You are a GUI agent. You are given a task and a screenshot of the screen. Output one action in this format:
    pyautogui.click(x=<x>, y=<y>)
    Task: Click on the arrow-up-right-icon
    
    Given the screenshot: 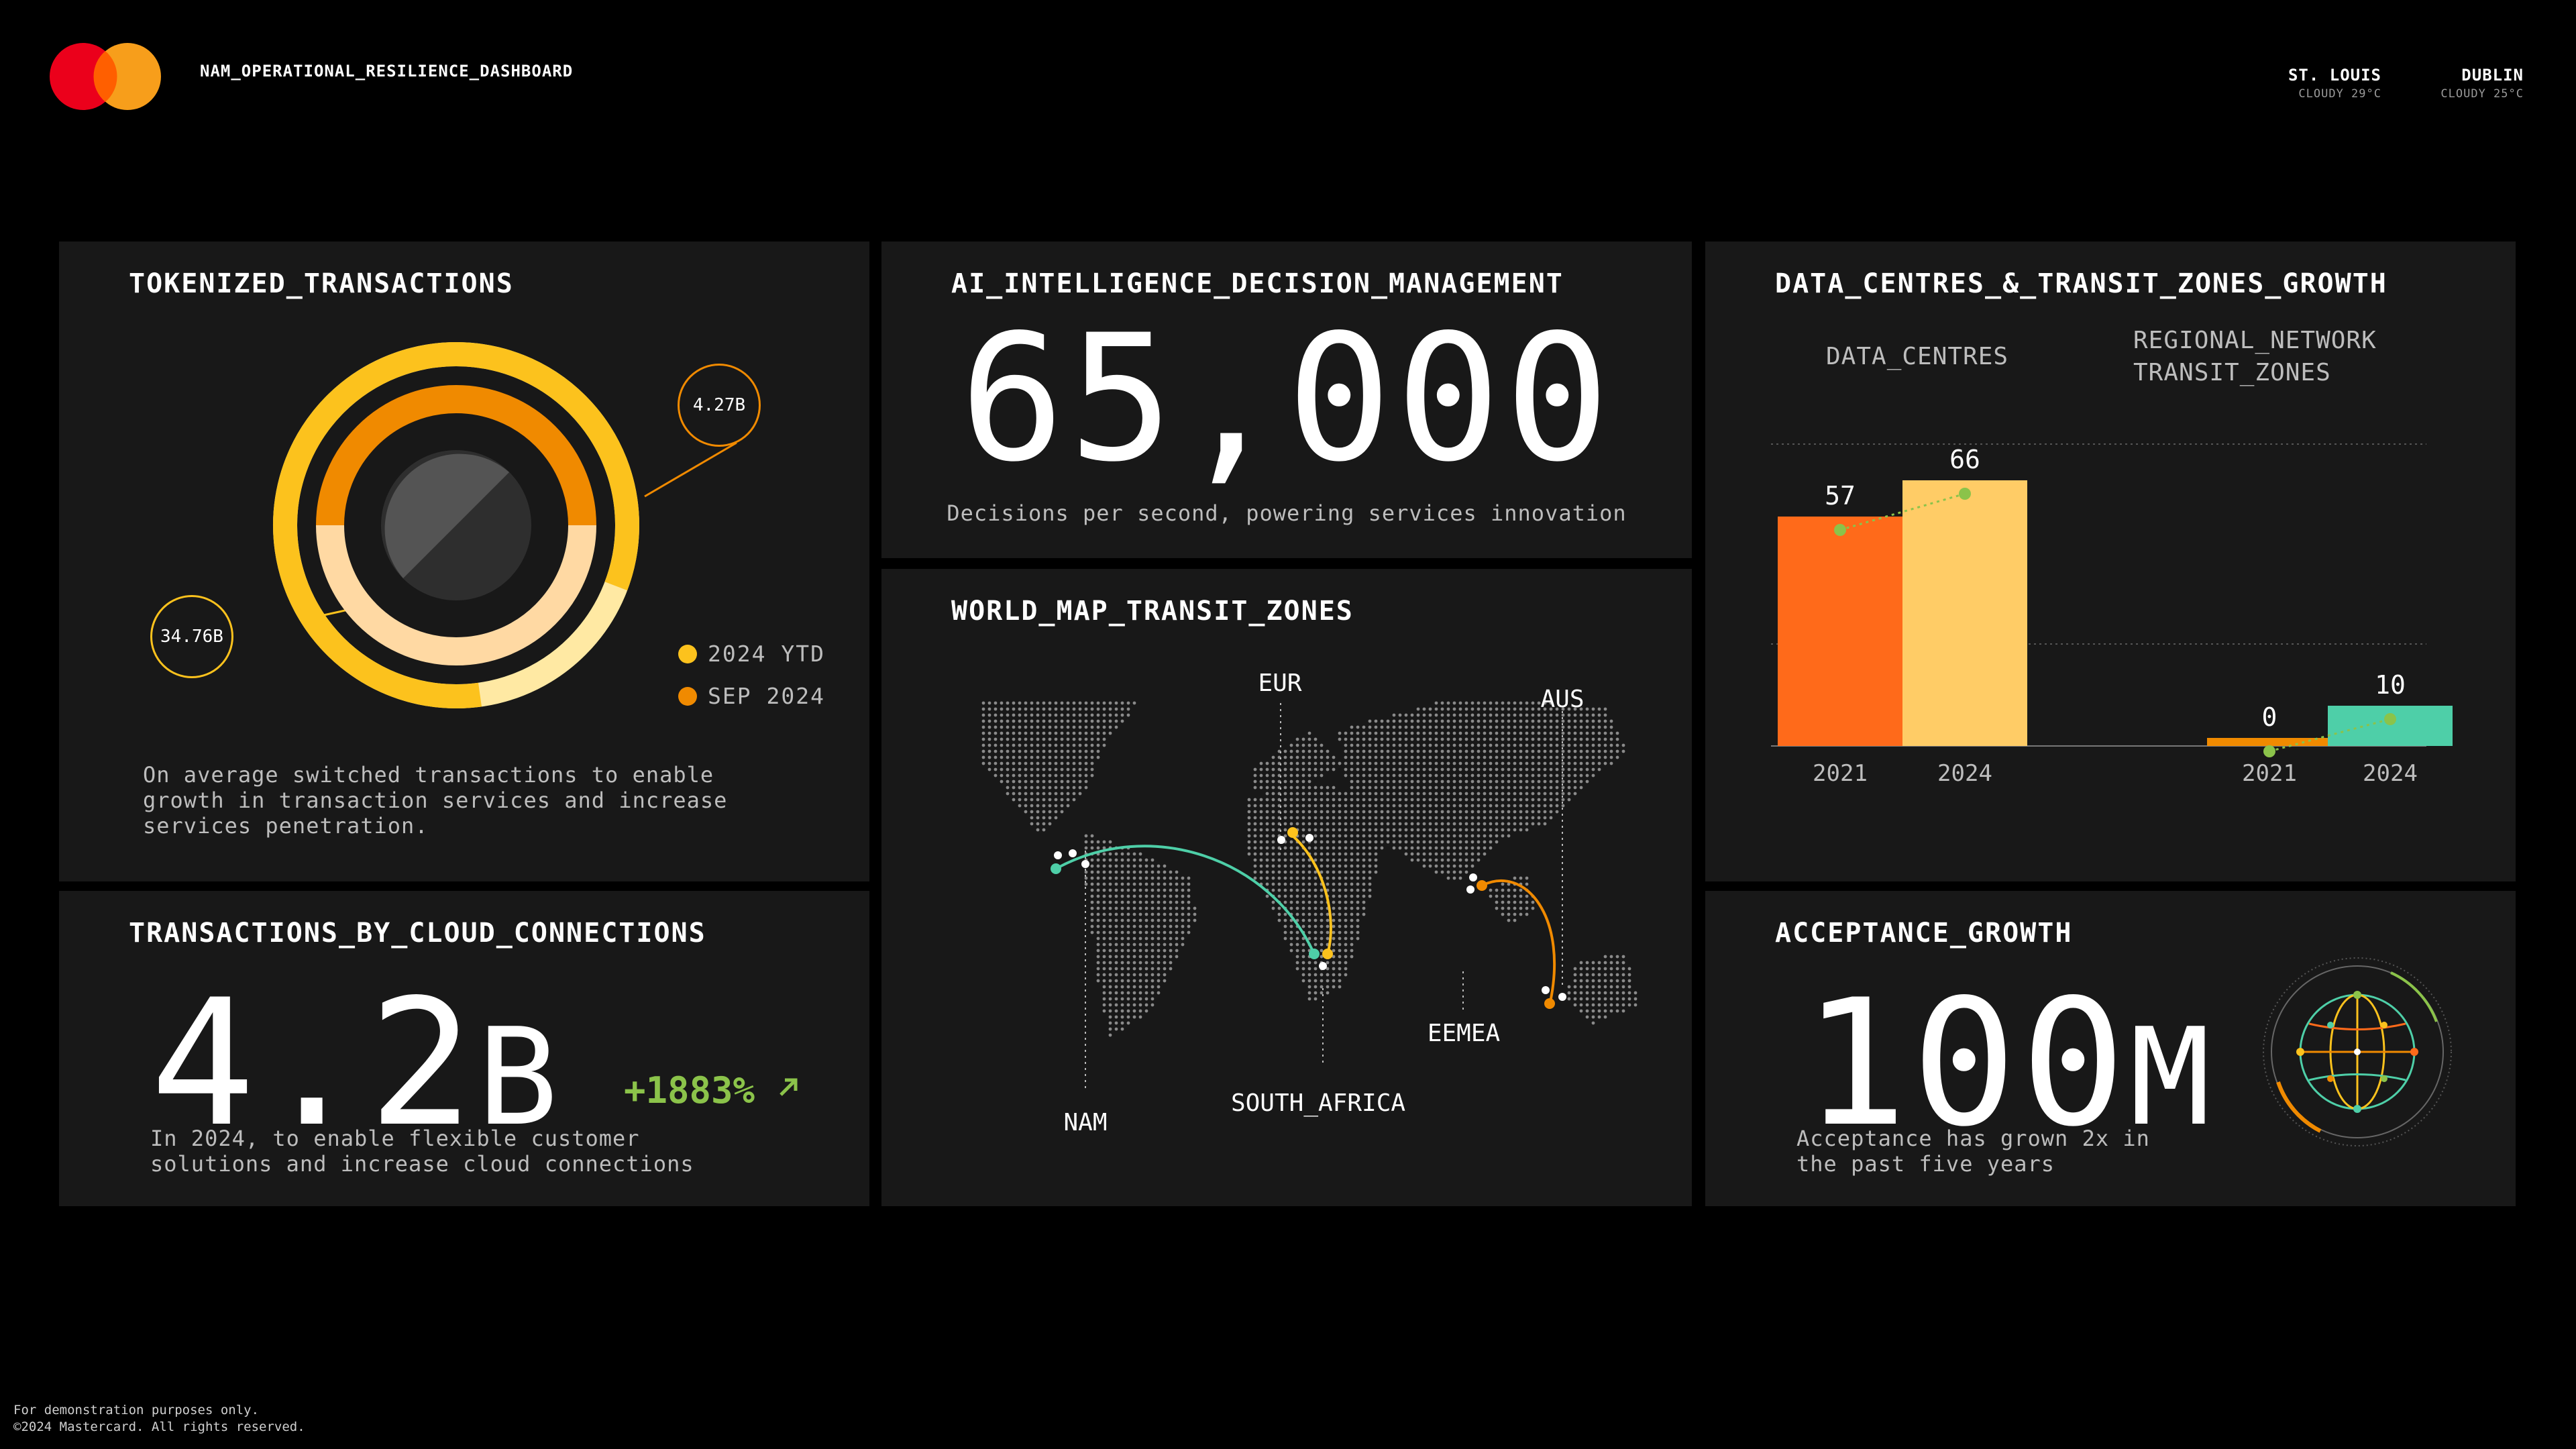 What is the action you would take?
    pyautogui.click(x=788, y=1087)
    